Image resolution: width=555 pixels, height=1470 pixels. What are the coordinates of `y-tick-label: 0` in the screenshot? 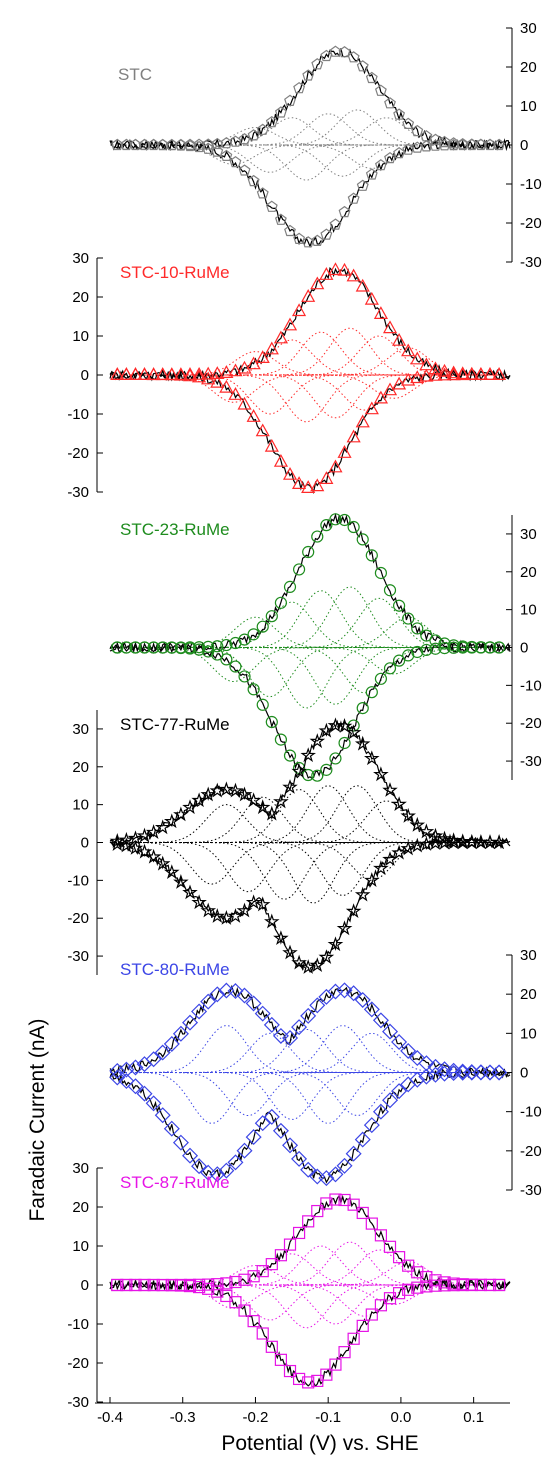 It's located at (85, 375).